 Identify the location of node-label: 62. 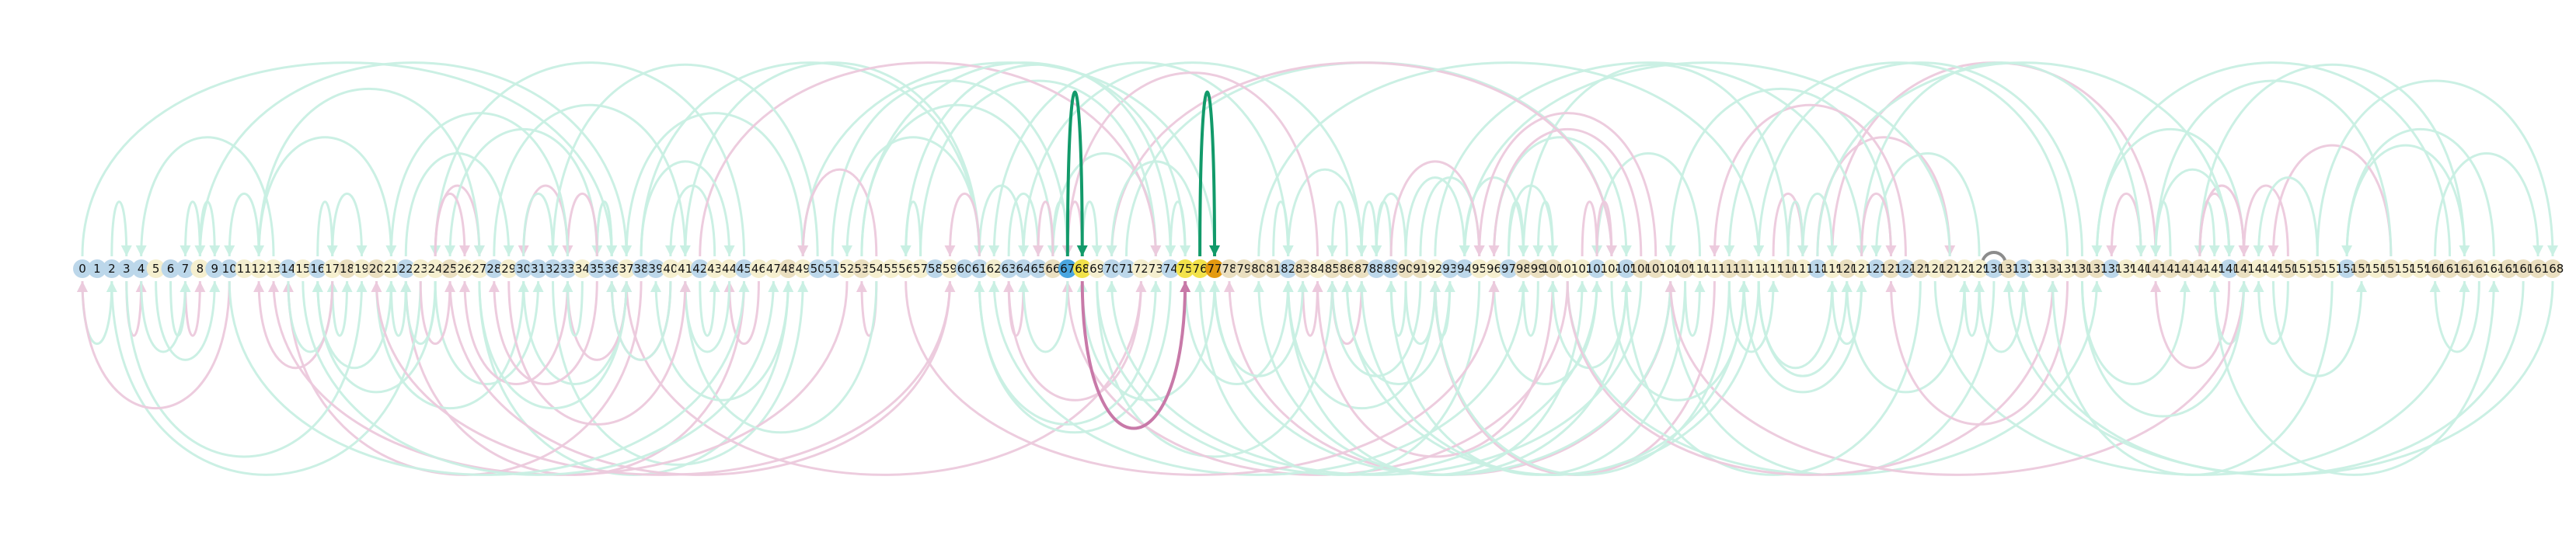
(994, 269).